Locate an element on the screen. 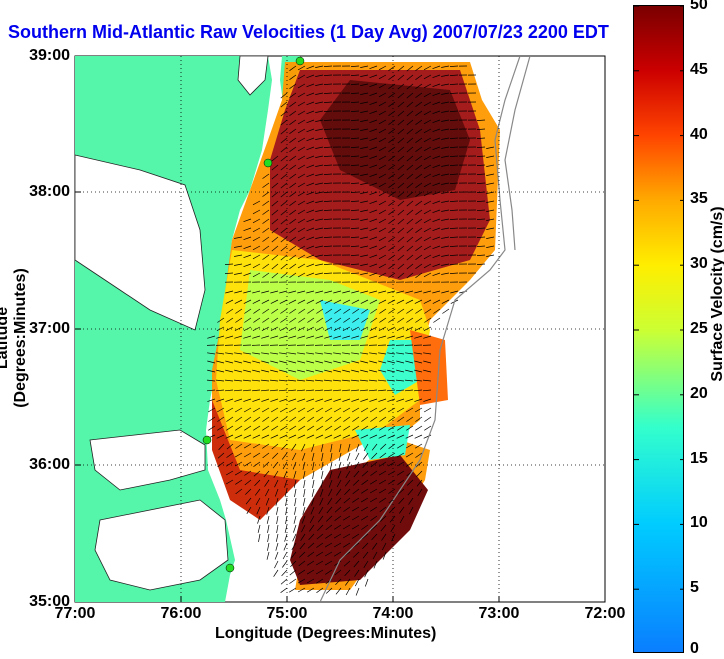 This screenshot has width=724, height=659. colorbar-tick-label: 25 is located at coordinates (699, 328).